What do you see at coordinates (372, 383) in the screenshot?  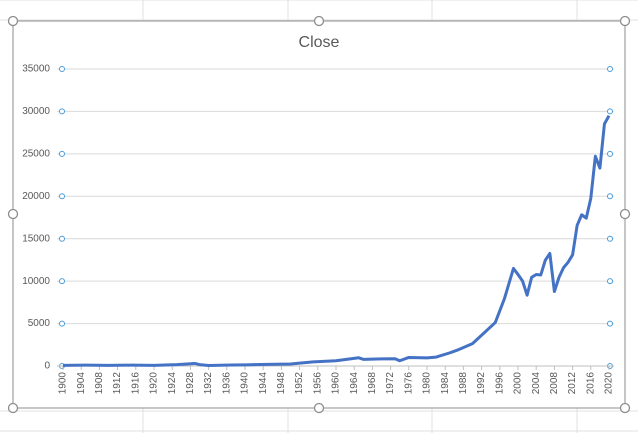 I see `x-tick-label: 1968` at bounding box center [372, 383].